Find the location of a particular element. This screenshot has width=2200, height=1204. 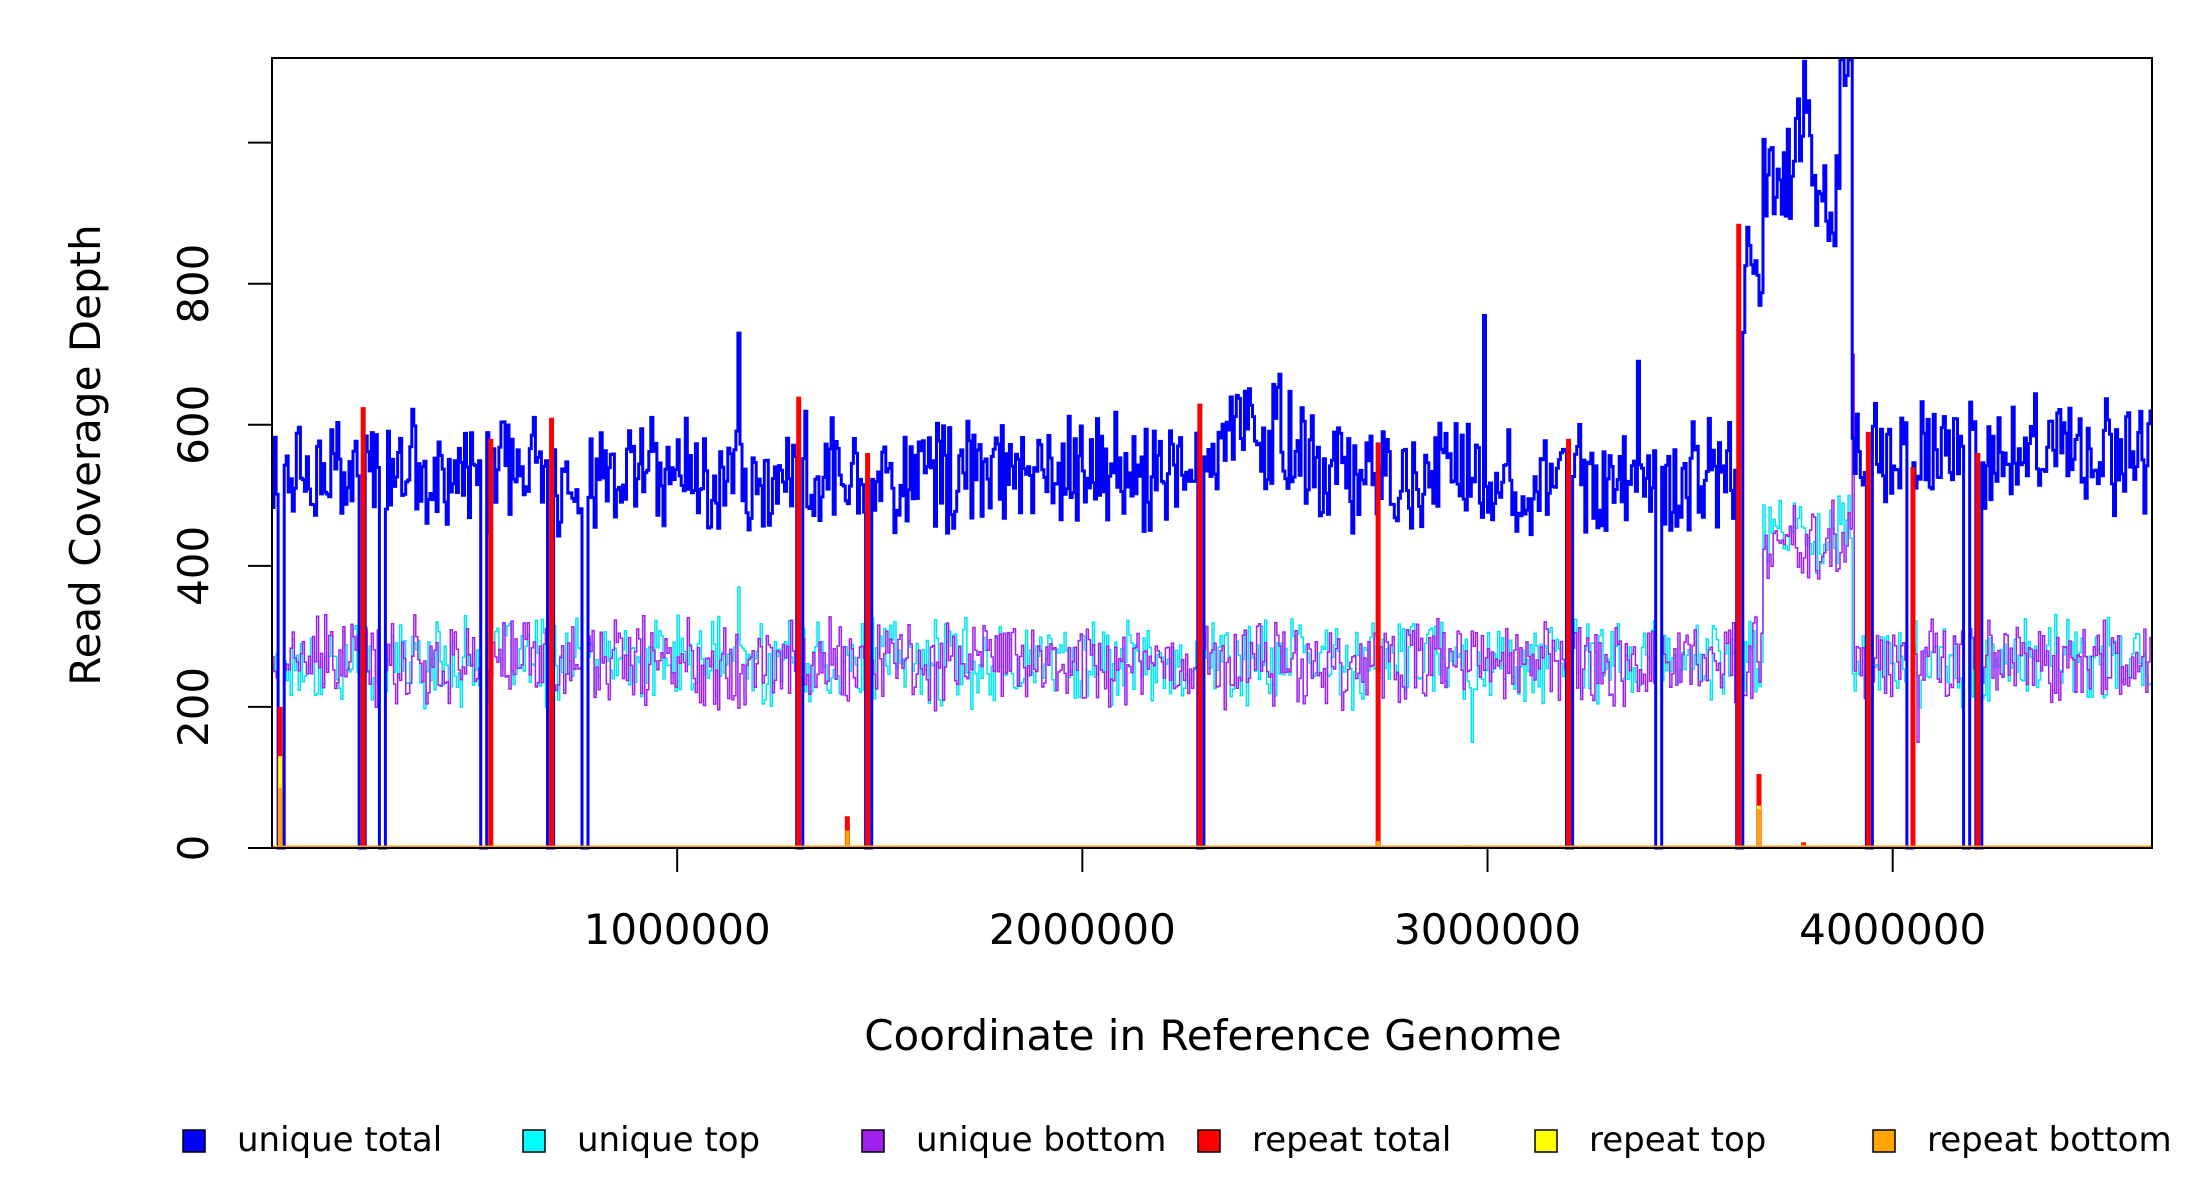

legend-label: repeat bottom is located at coordinates (2049, 1140).